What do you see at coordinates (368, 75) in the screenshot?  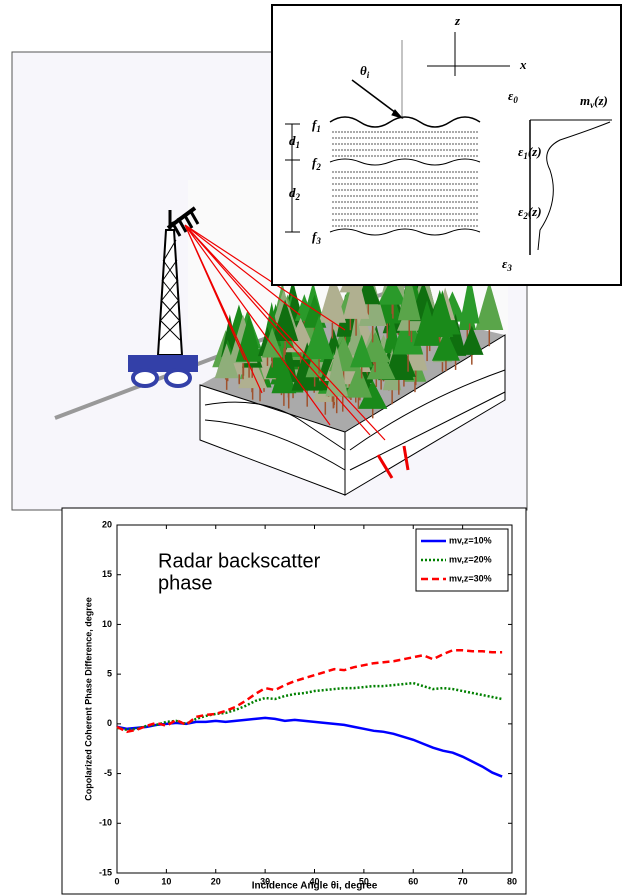 I see `label-sub: i` at bounding box center [368, 75].